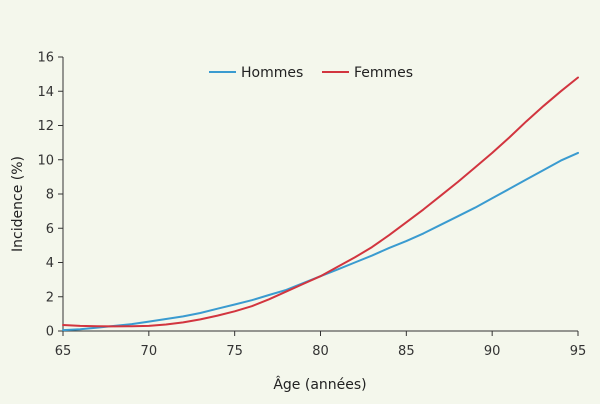 This screenshot has height=404, width=600. Describe the element at coordinates (234, 351) in the screenshot. I see `x-tick-label: 75` at that location.